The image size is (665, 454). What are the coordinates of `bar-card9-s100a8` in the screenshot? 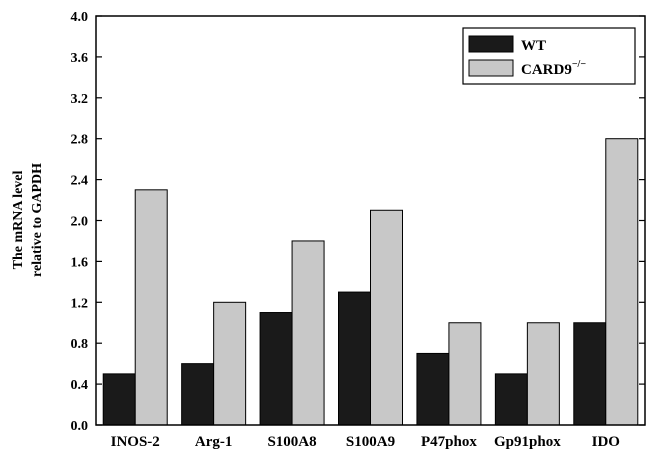 It's located at (308, 333).